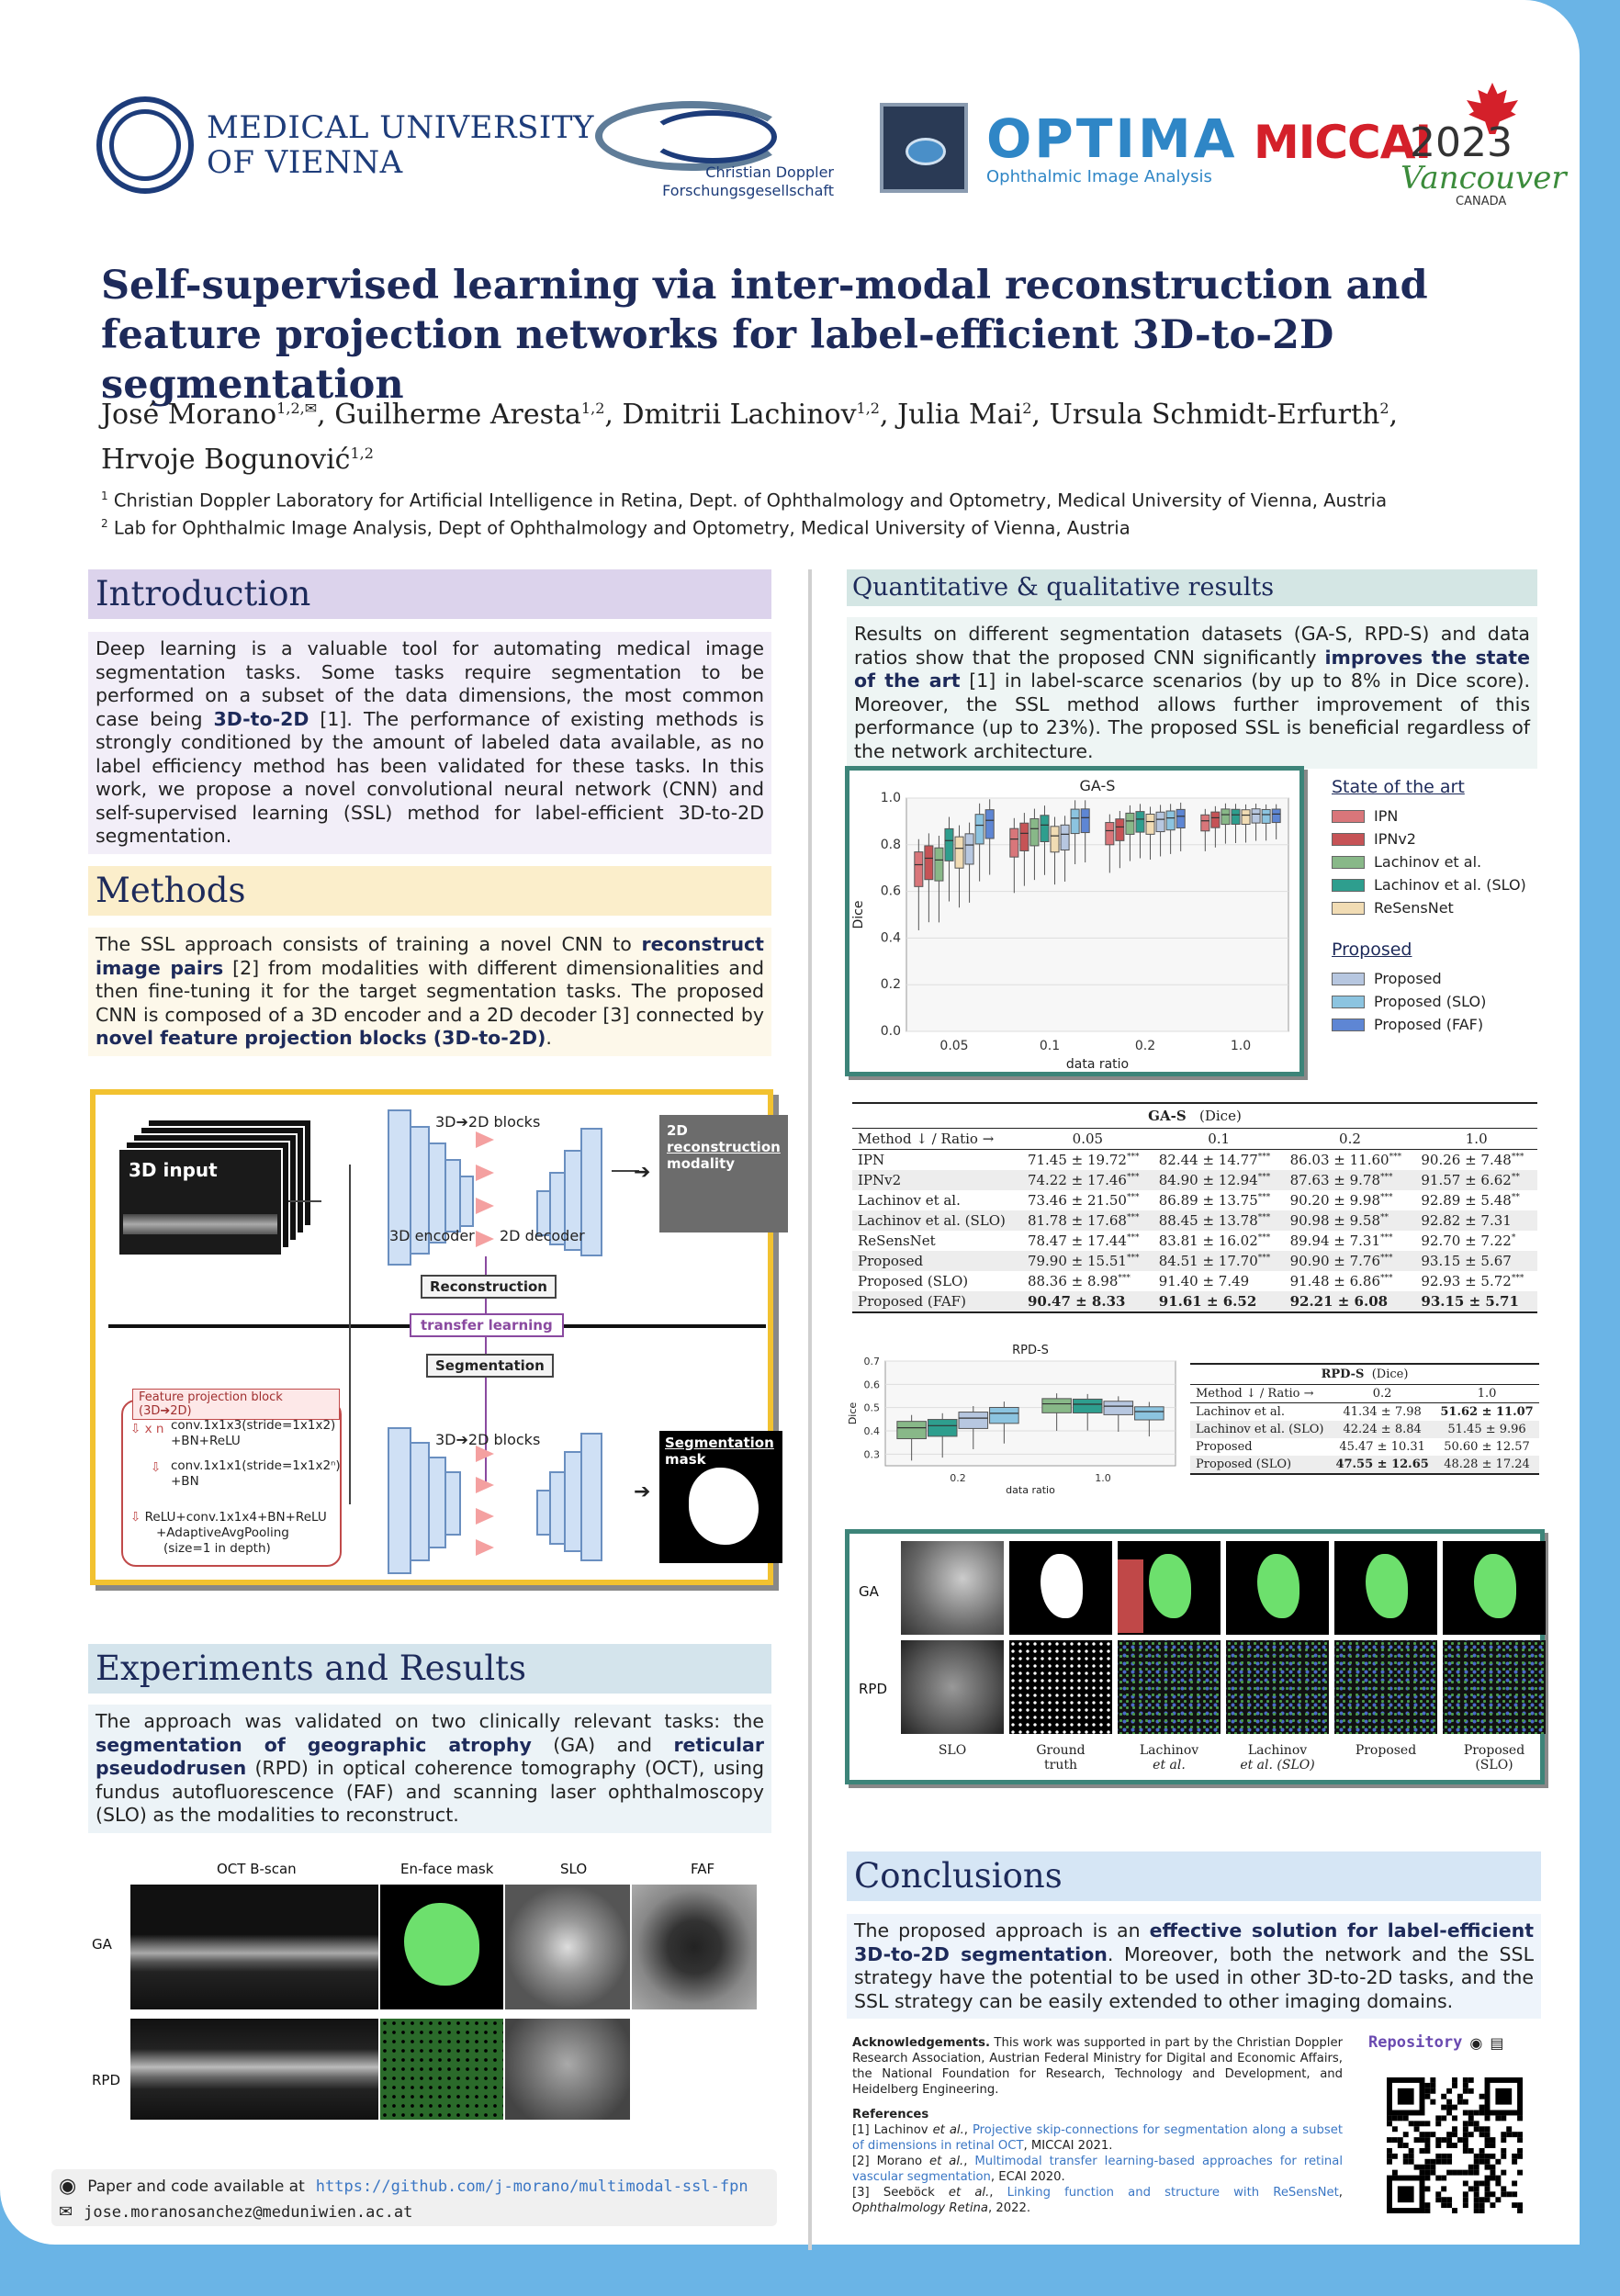 This screenshot has width=1620, height=2296. I want to click on table-cell: 51.62 ± 11.07, so click(1487, 1412).